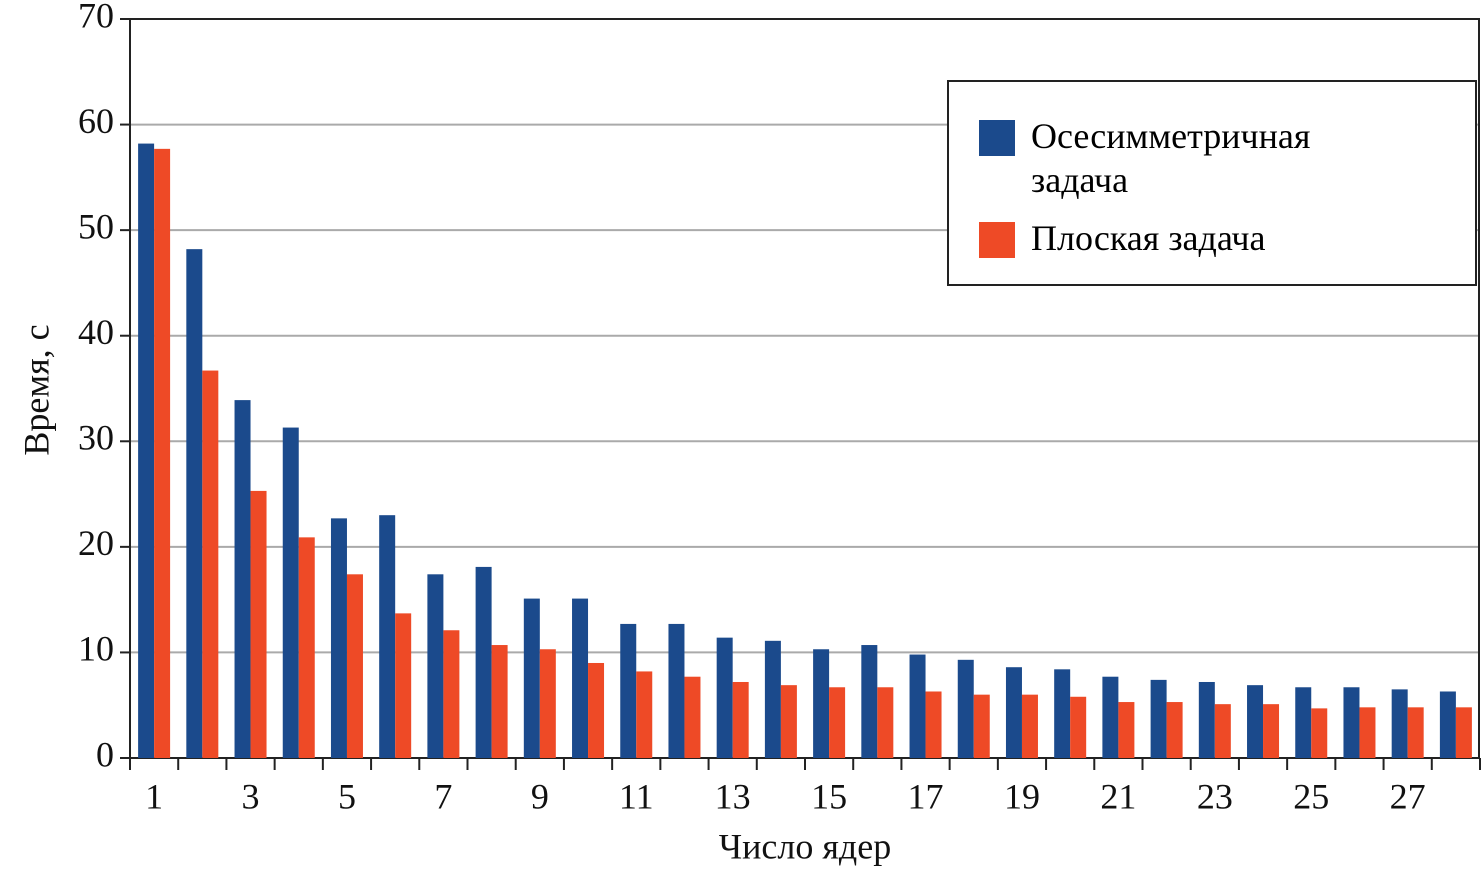  What do you see at coordinates (96, 438) in the screenshot?
I see `y-tick-label: 30` at bounding box center [96, 438].